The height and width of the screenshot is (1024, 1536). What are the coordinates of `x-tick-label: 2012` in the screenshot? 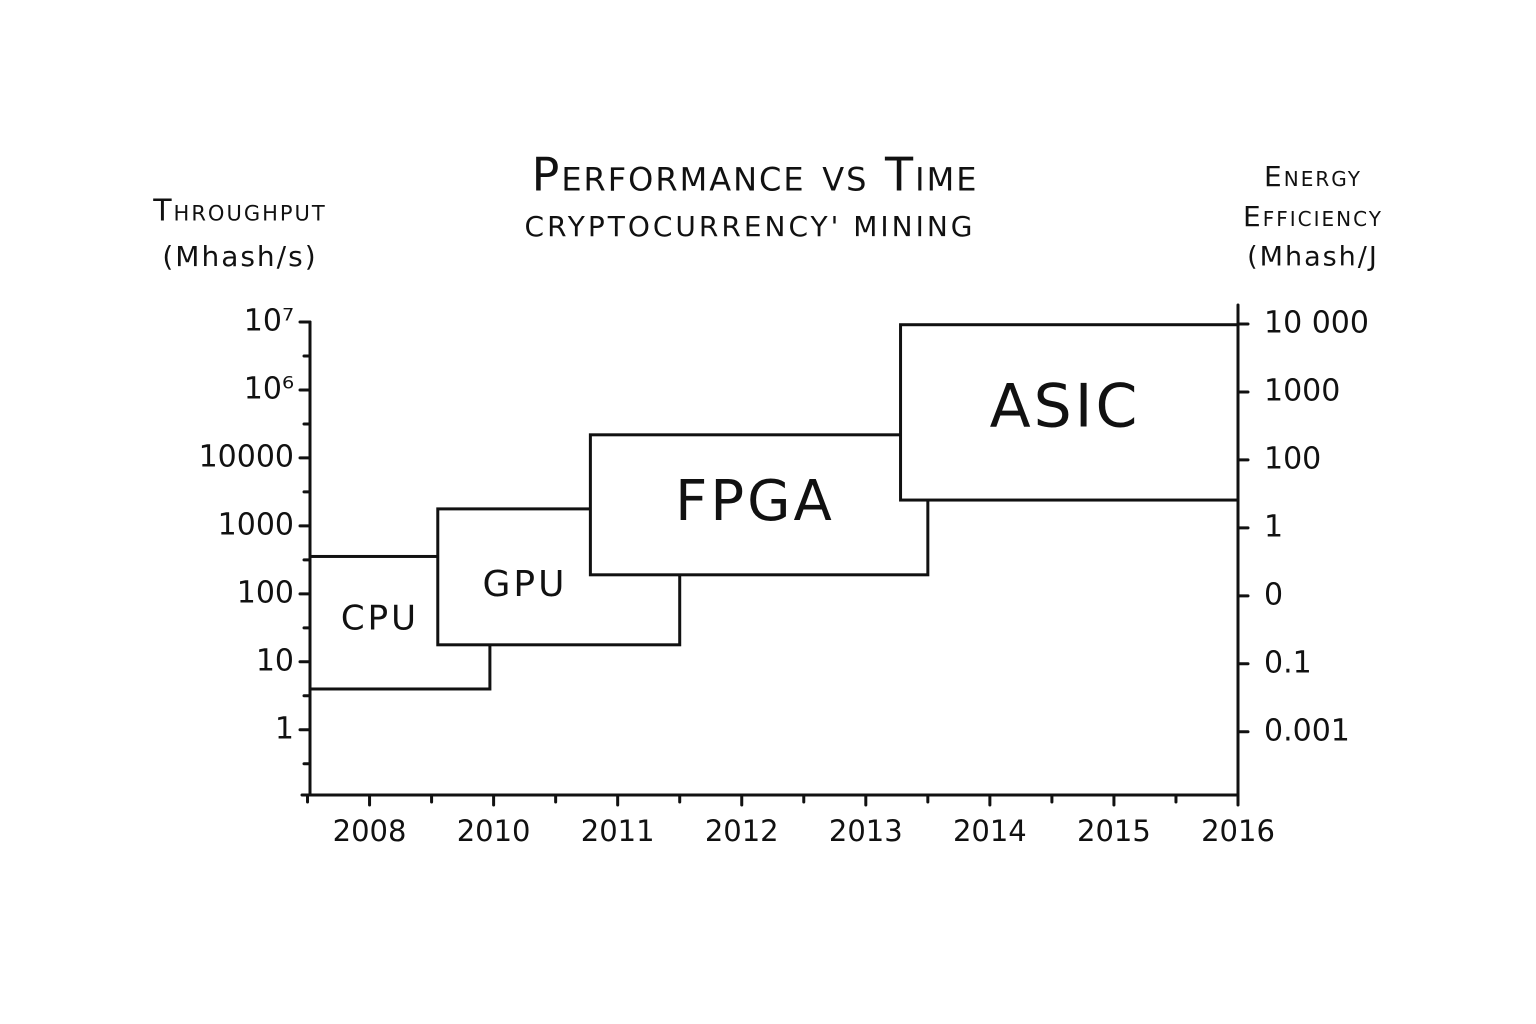 It's located at (742, 831).